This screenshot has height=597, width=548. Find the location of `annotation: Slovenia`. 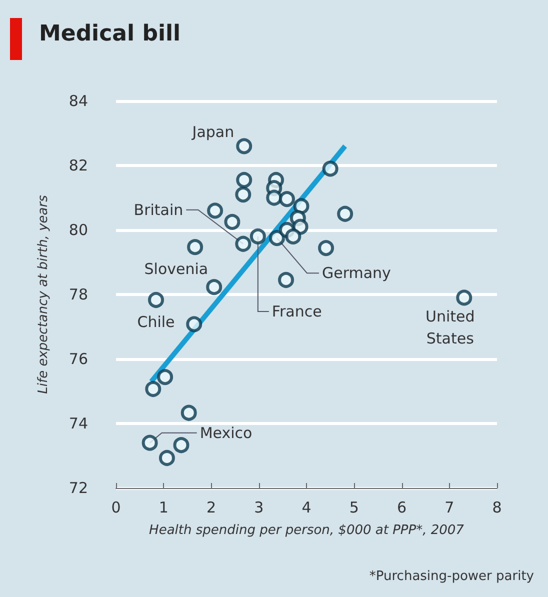

annotation: Slovenia is located at coordinates (176, 269).